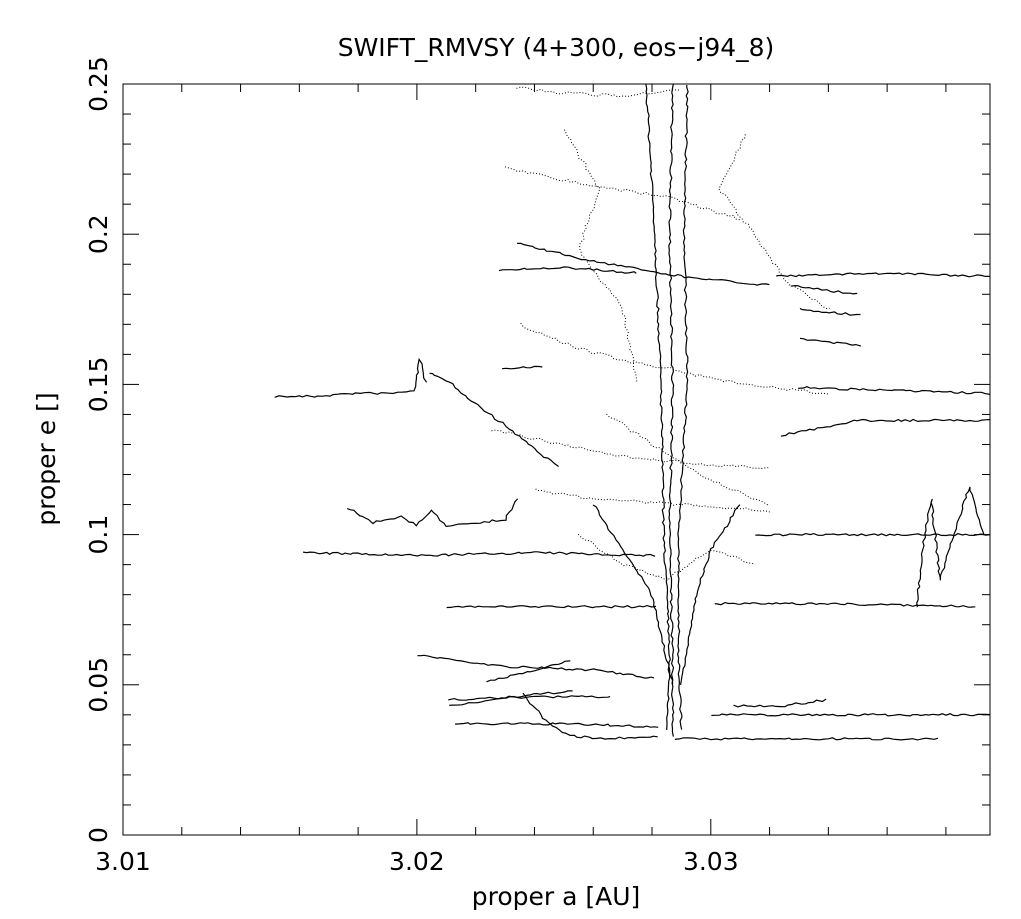  What do you see at coordinates (123, 861) in the screenshot?
I see `x-tick-label: 3.01` at bounding box center [123, 861].